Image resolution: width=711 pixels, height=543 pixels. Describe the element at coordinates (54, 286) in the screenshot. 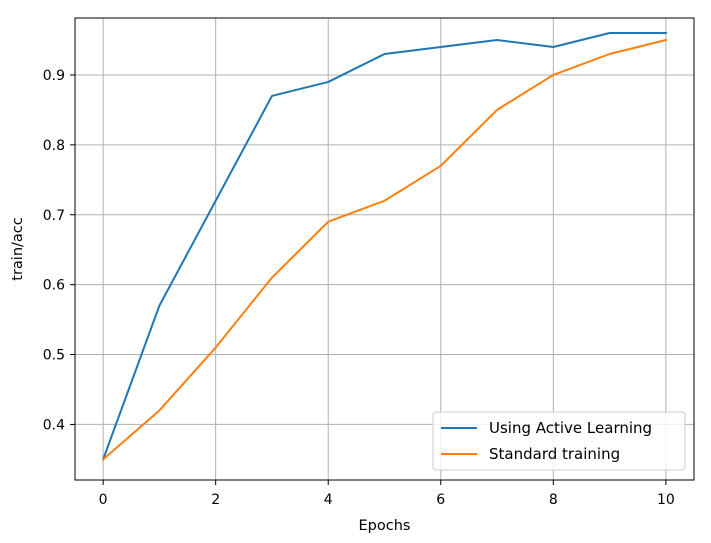

I see `y-tick-label: 0.6` at that location.